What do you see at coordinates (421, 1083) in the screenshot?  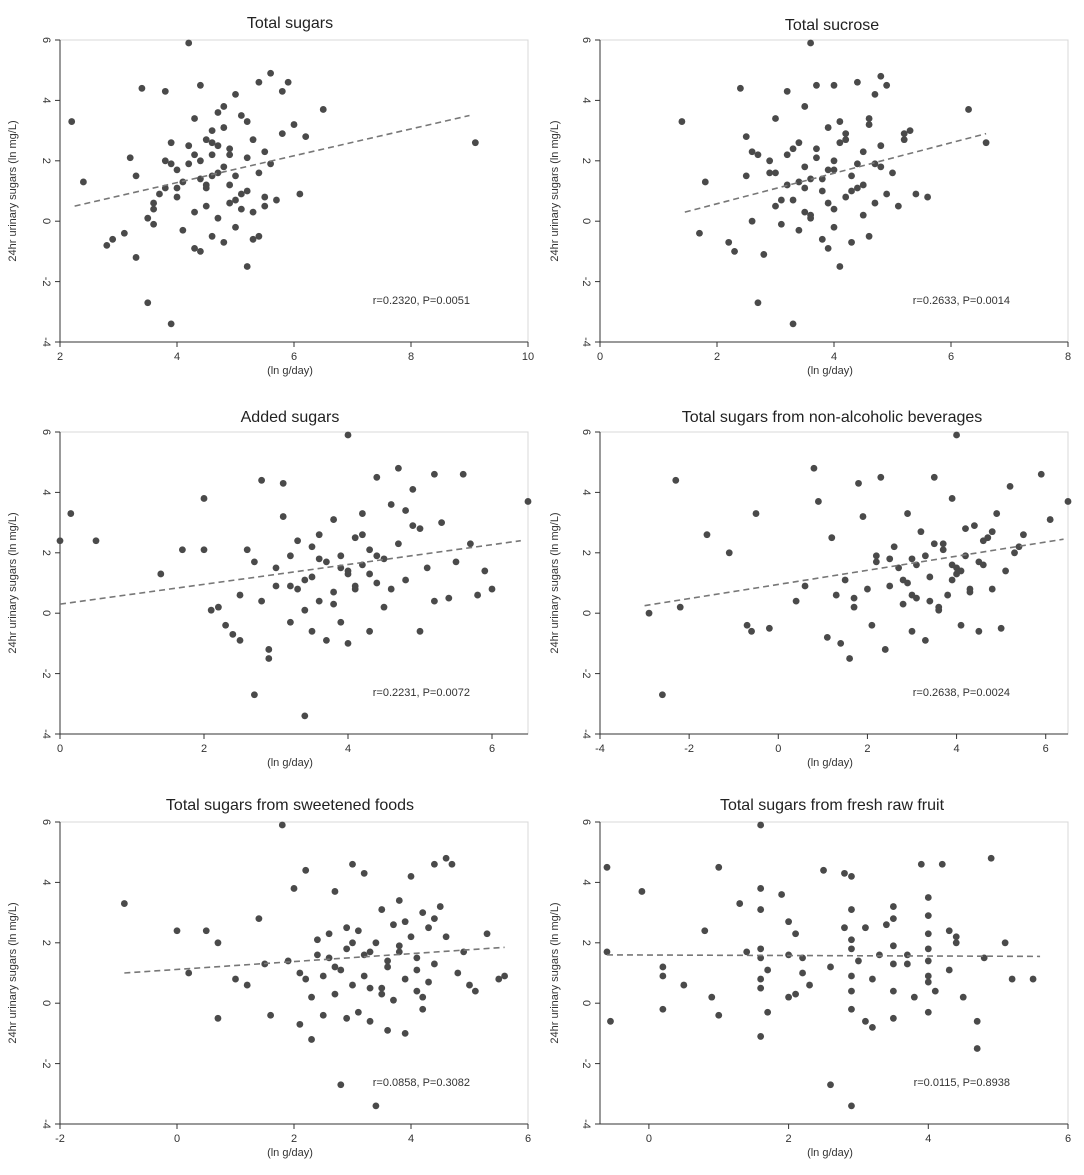 I see `panel-5-annotation: r=0.0858, P=0.3082` at bounding box center [421, 1083].